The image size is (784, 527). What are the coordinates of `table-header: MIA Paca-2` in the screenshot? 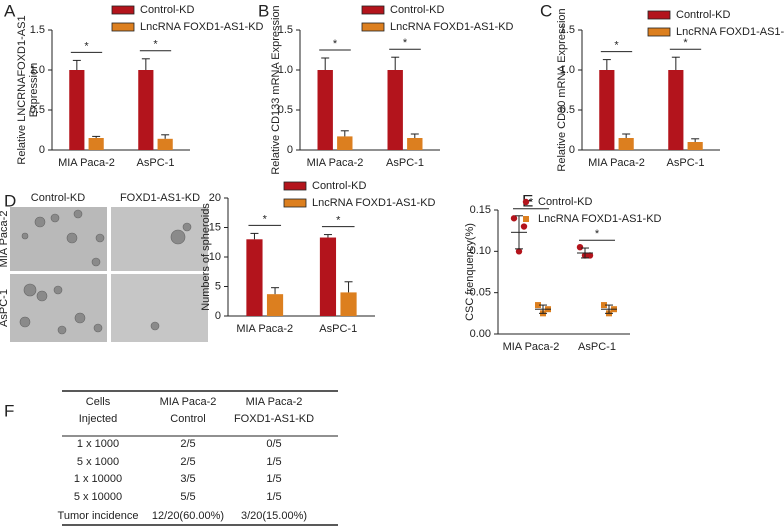 It's located at (188, 402).